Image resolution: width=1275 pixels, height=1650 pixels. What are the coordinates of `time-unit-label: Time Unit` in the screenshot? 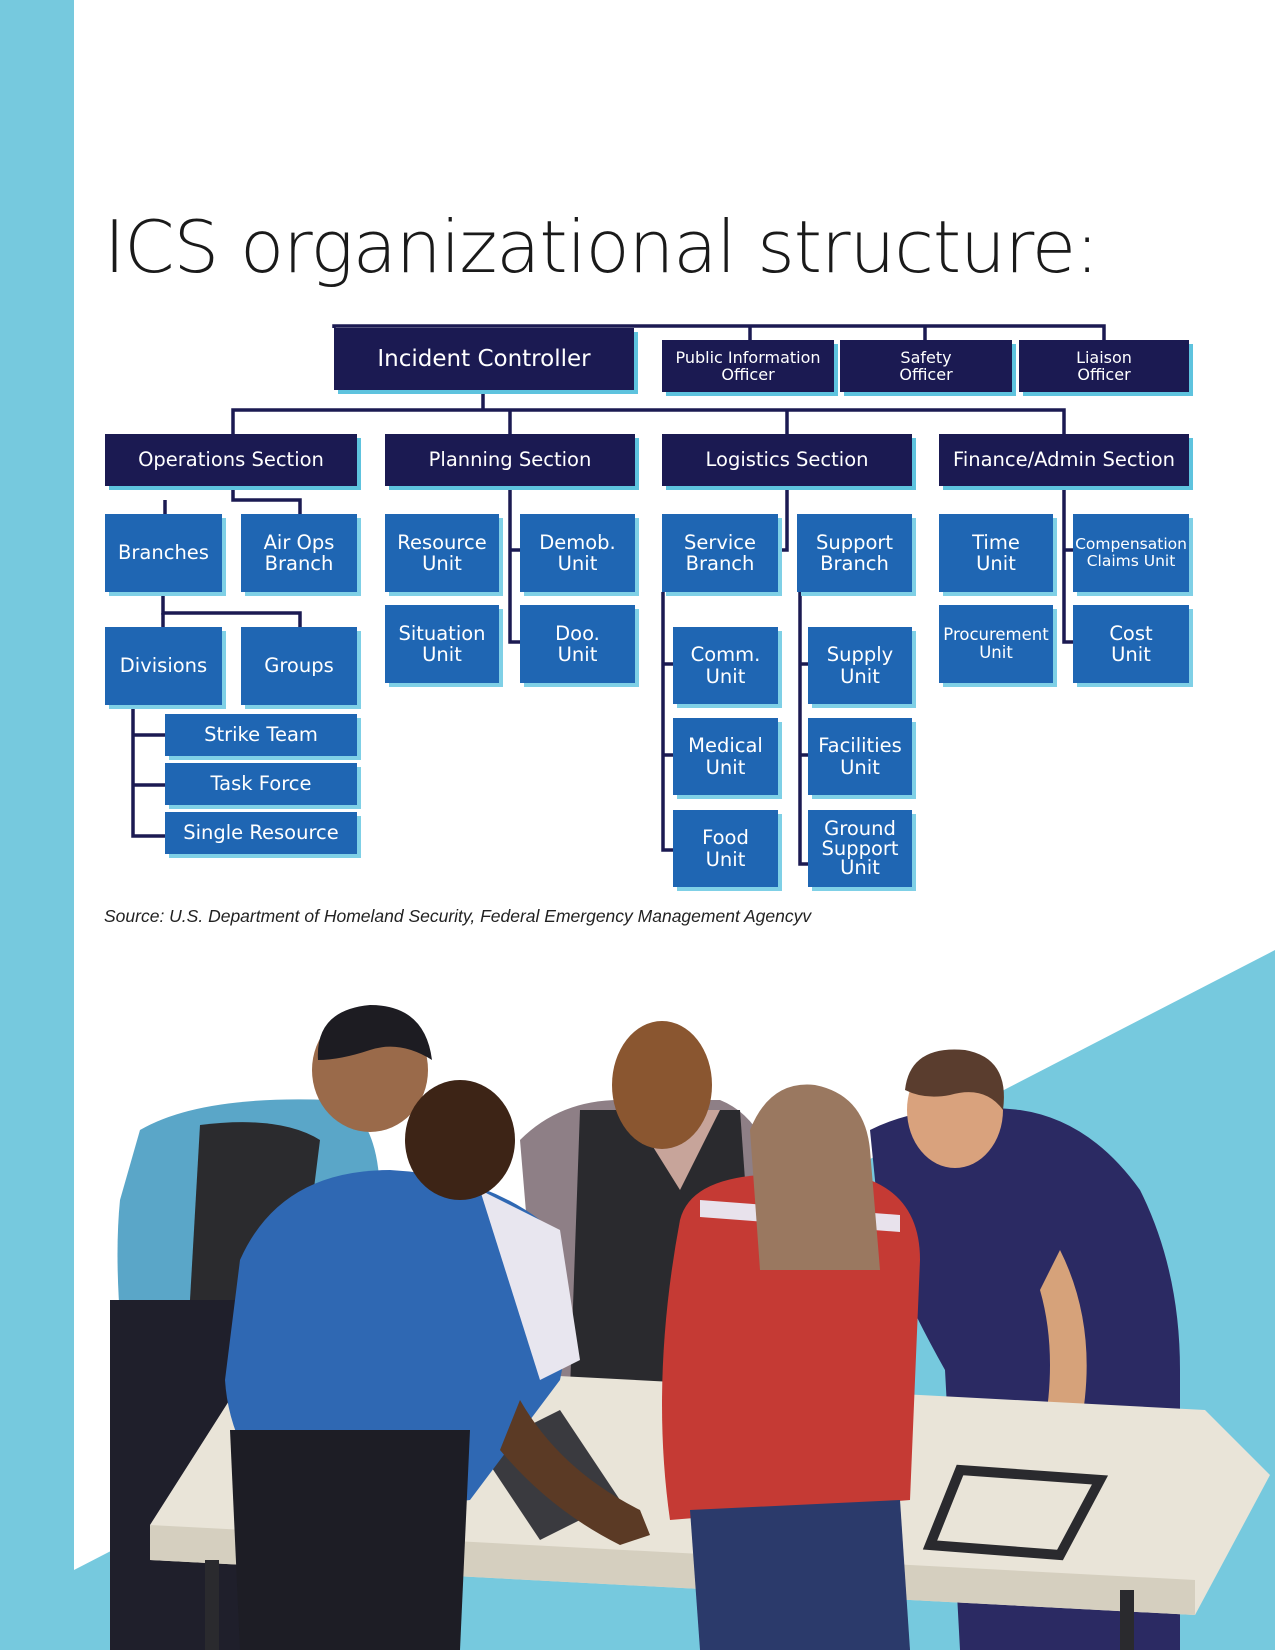 It's located at (996, 552).